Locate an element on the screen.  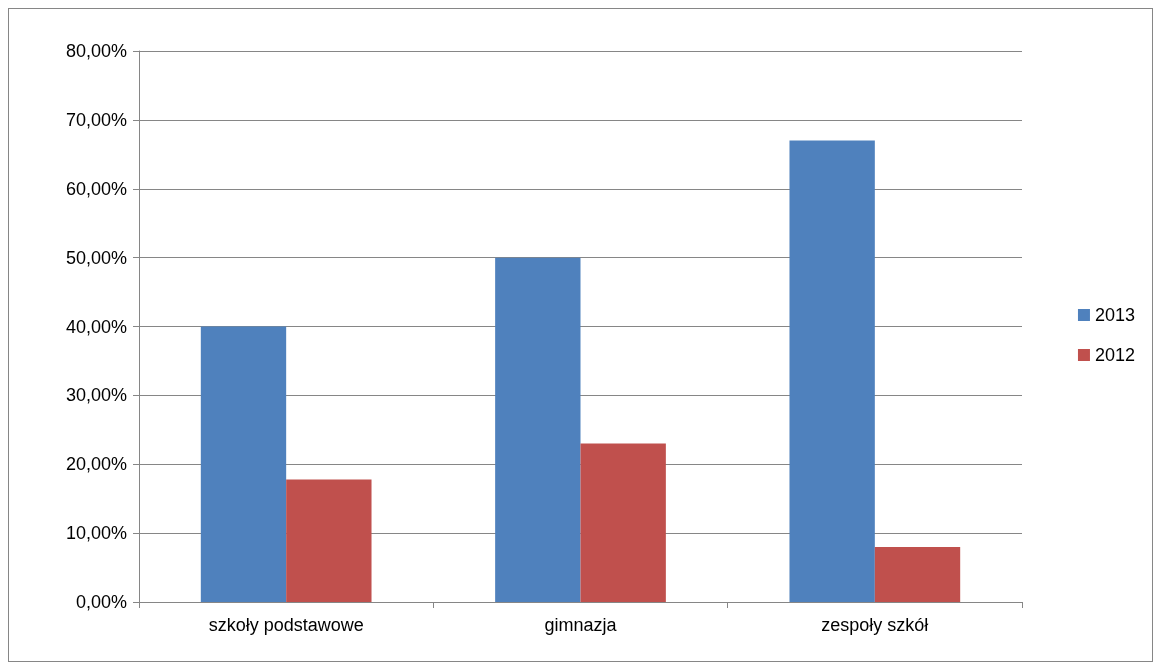
y-tick-label: 30,00% is located at coordinates (96, 395).